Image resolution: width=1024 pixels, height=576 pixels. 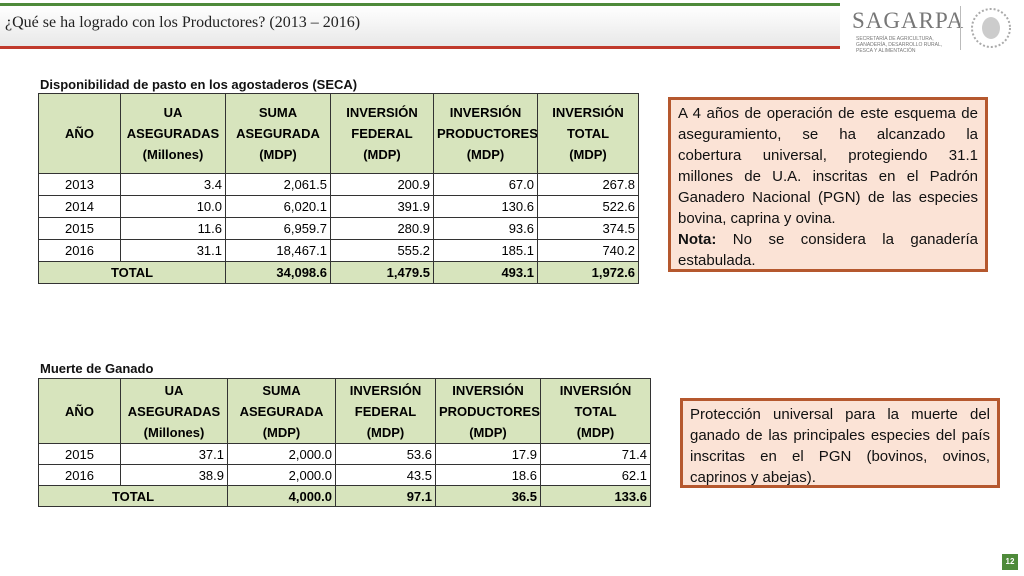 What do you see at coordinates (595, 496) in the screenshot?
I see `total-cell: 133.6` at bounding box center [595, 496].